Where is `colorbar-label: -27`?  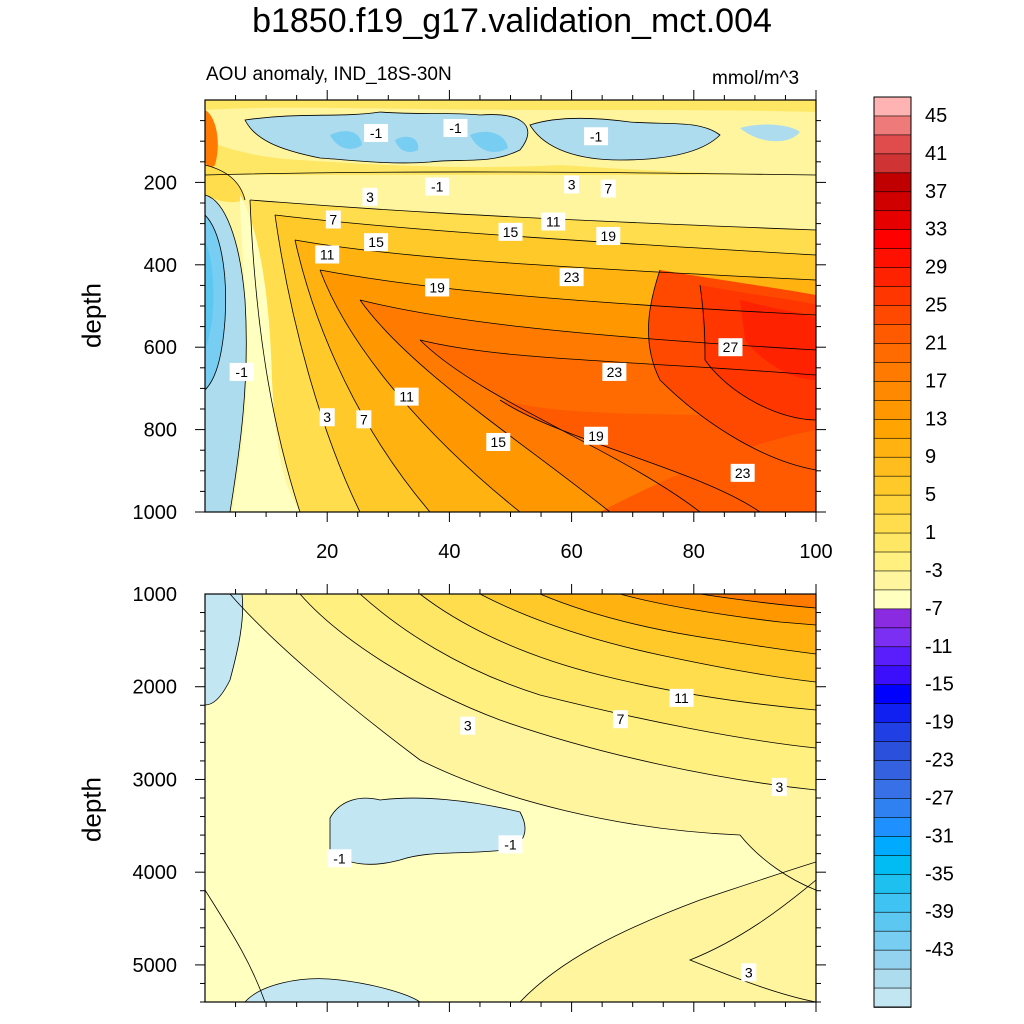 colorbar-label: -27 is located at coordinates (939, 798).